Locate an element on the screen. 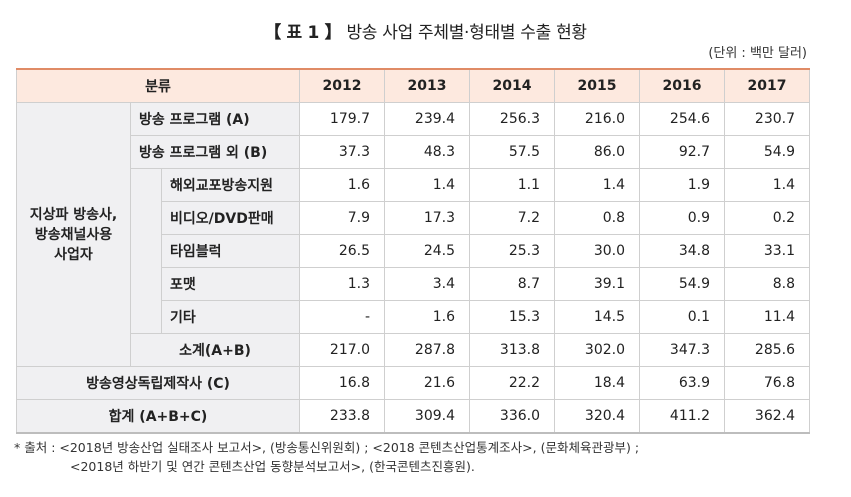  cell: 48.3 is located at coordinates (427, 152).